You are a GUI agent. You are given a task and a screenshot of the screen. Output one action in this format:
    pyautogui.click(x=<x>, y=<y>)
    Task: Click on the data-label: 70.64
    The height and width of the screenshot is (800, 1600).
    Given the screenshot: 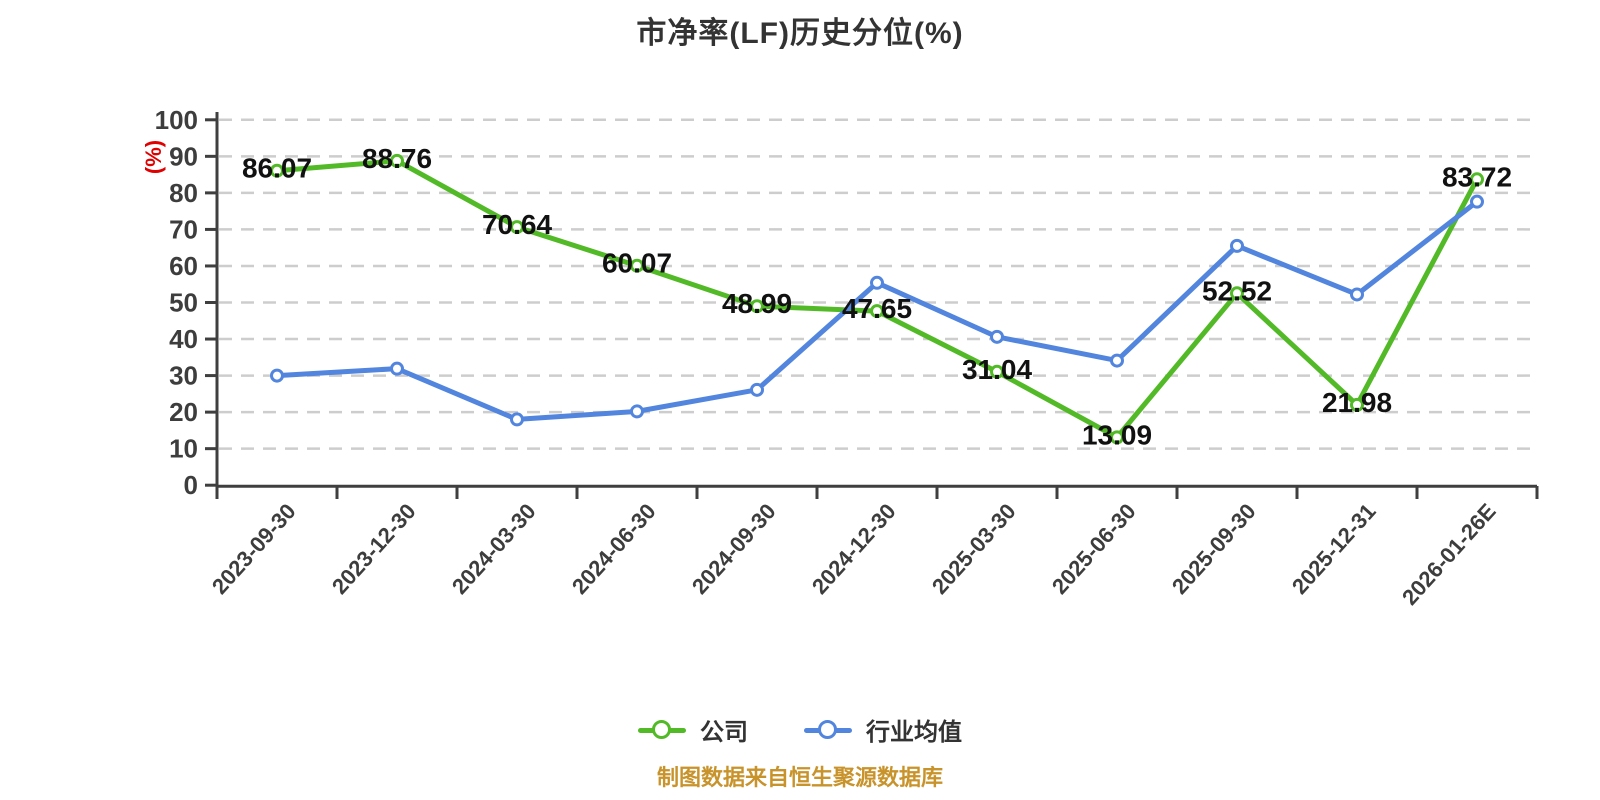 What is the action you would take?
    pyautogui.click(x=517, y=224)
    